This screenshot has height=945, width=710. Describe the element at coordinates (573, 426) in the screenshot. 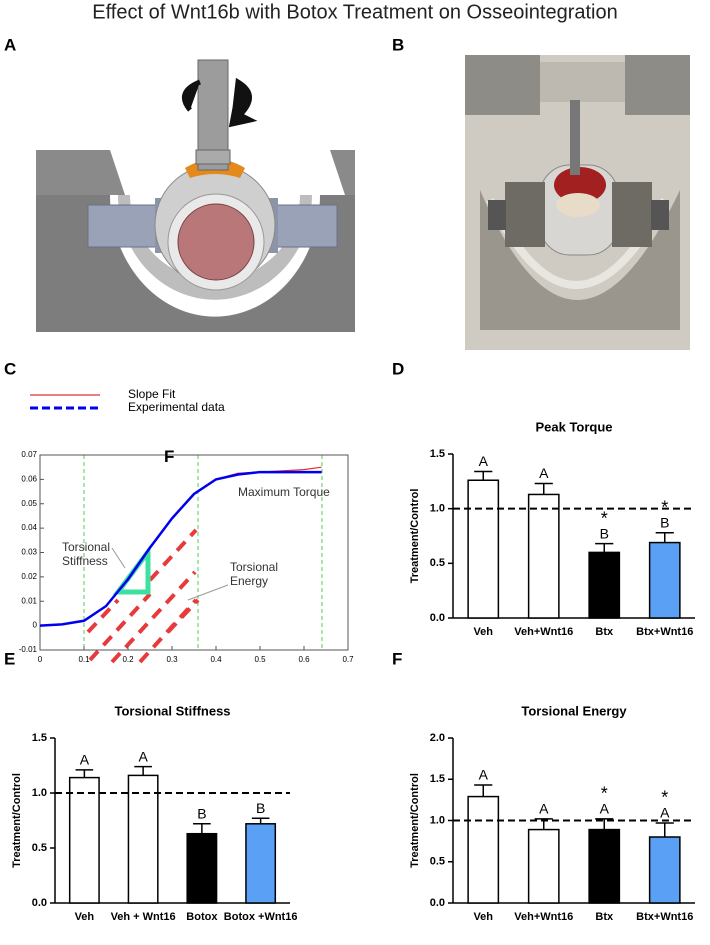

I see `chart-title: Peak Torque` at that location.